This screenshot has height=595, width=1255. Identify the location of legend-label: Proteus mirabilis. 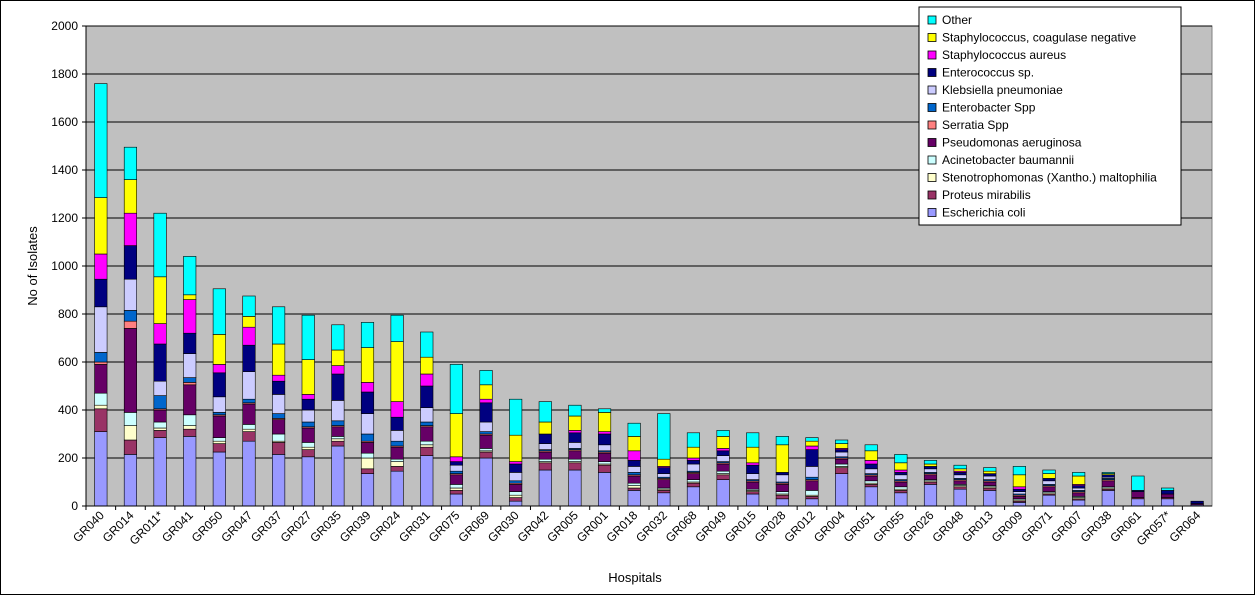
(986, 195).